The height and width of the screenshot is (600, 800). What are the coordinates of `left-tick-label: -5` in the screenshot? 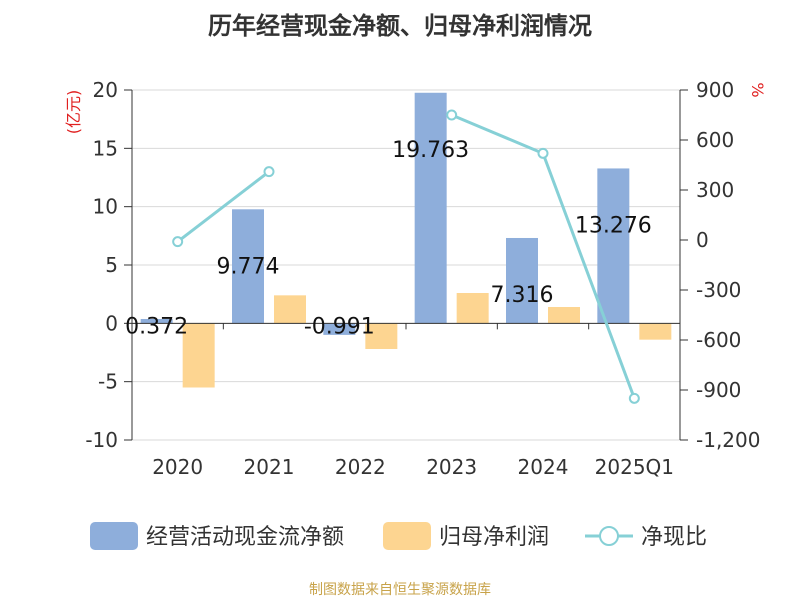 It's located at (108, 382).